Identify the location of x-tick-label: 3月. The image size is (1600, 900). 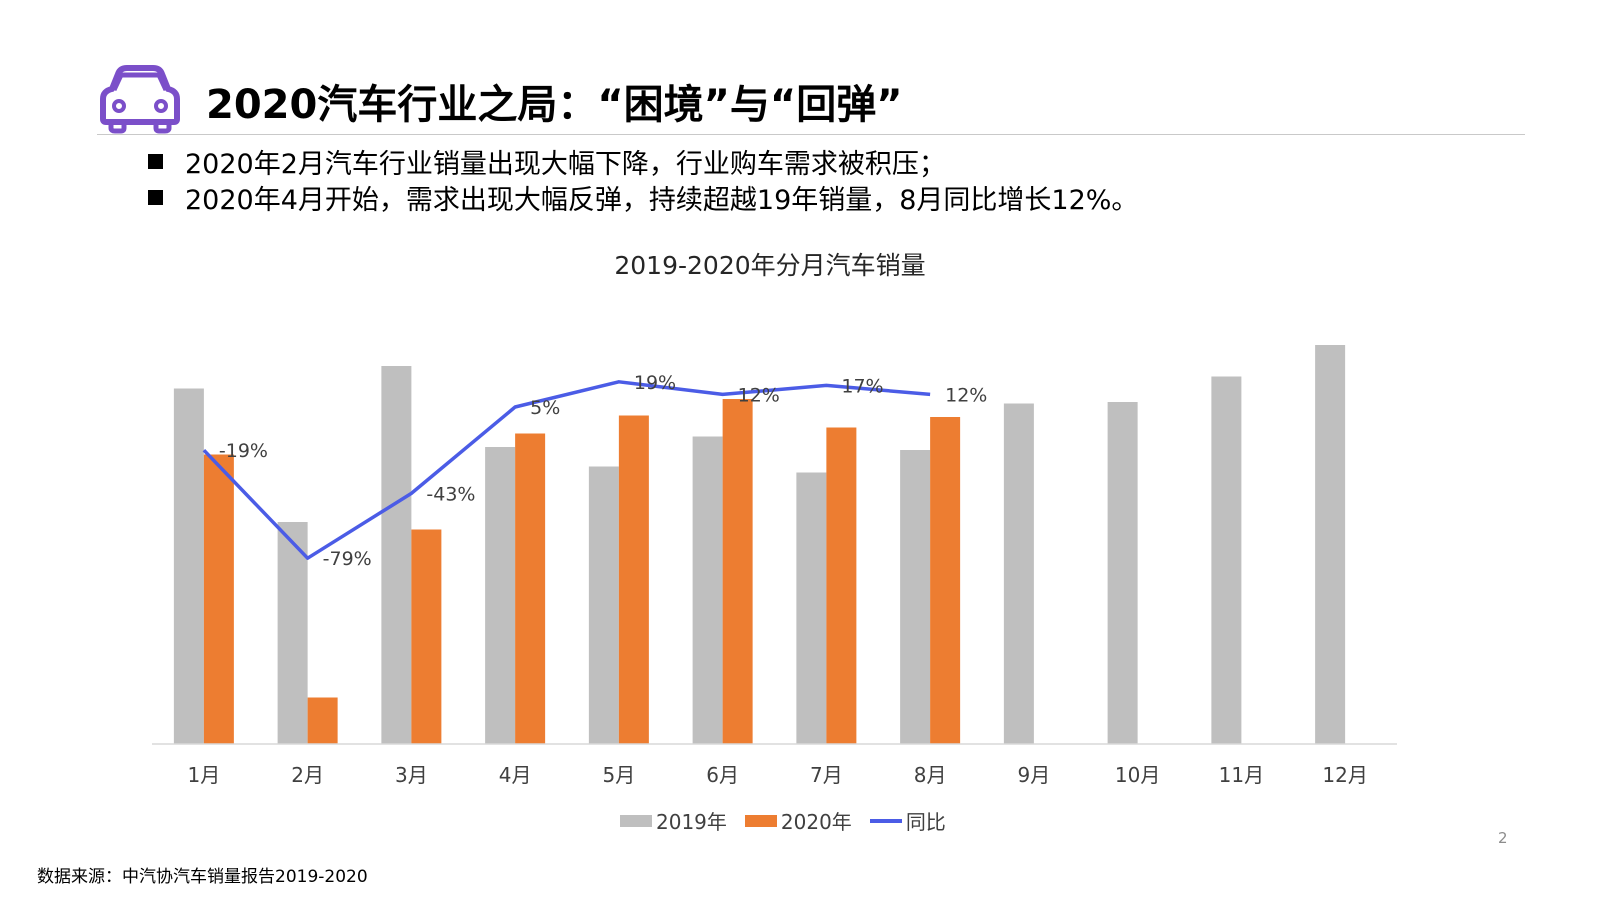
(411, 775).